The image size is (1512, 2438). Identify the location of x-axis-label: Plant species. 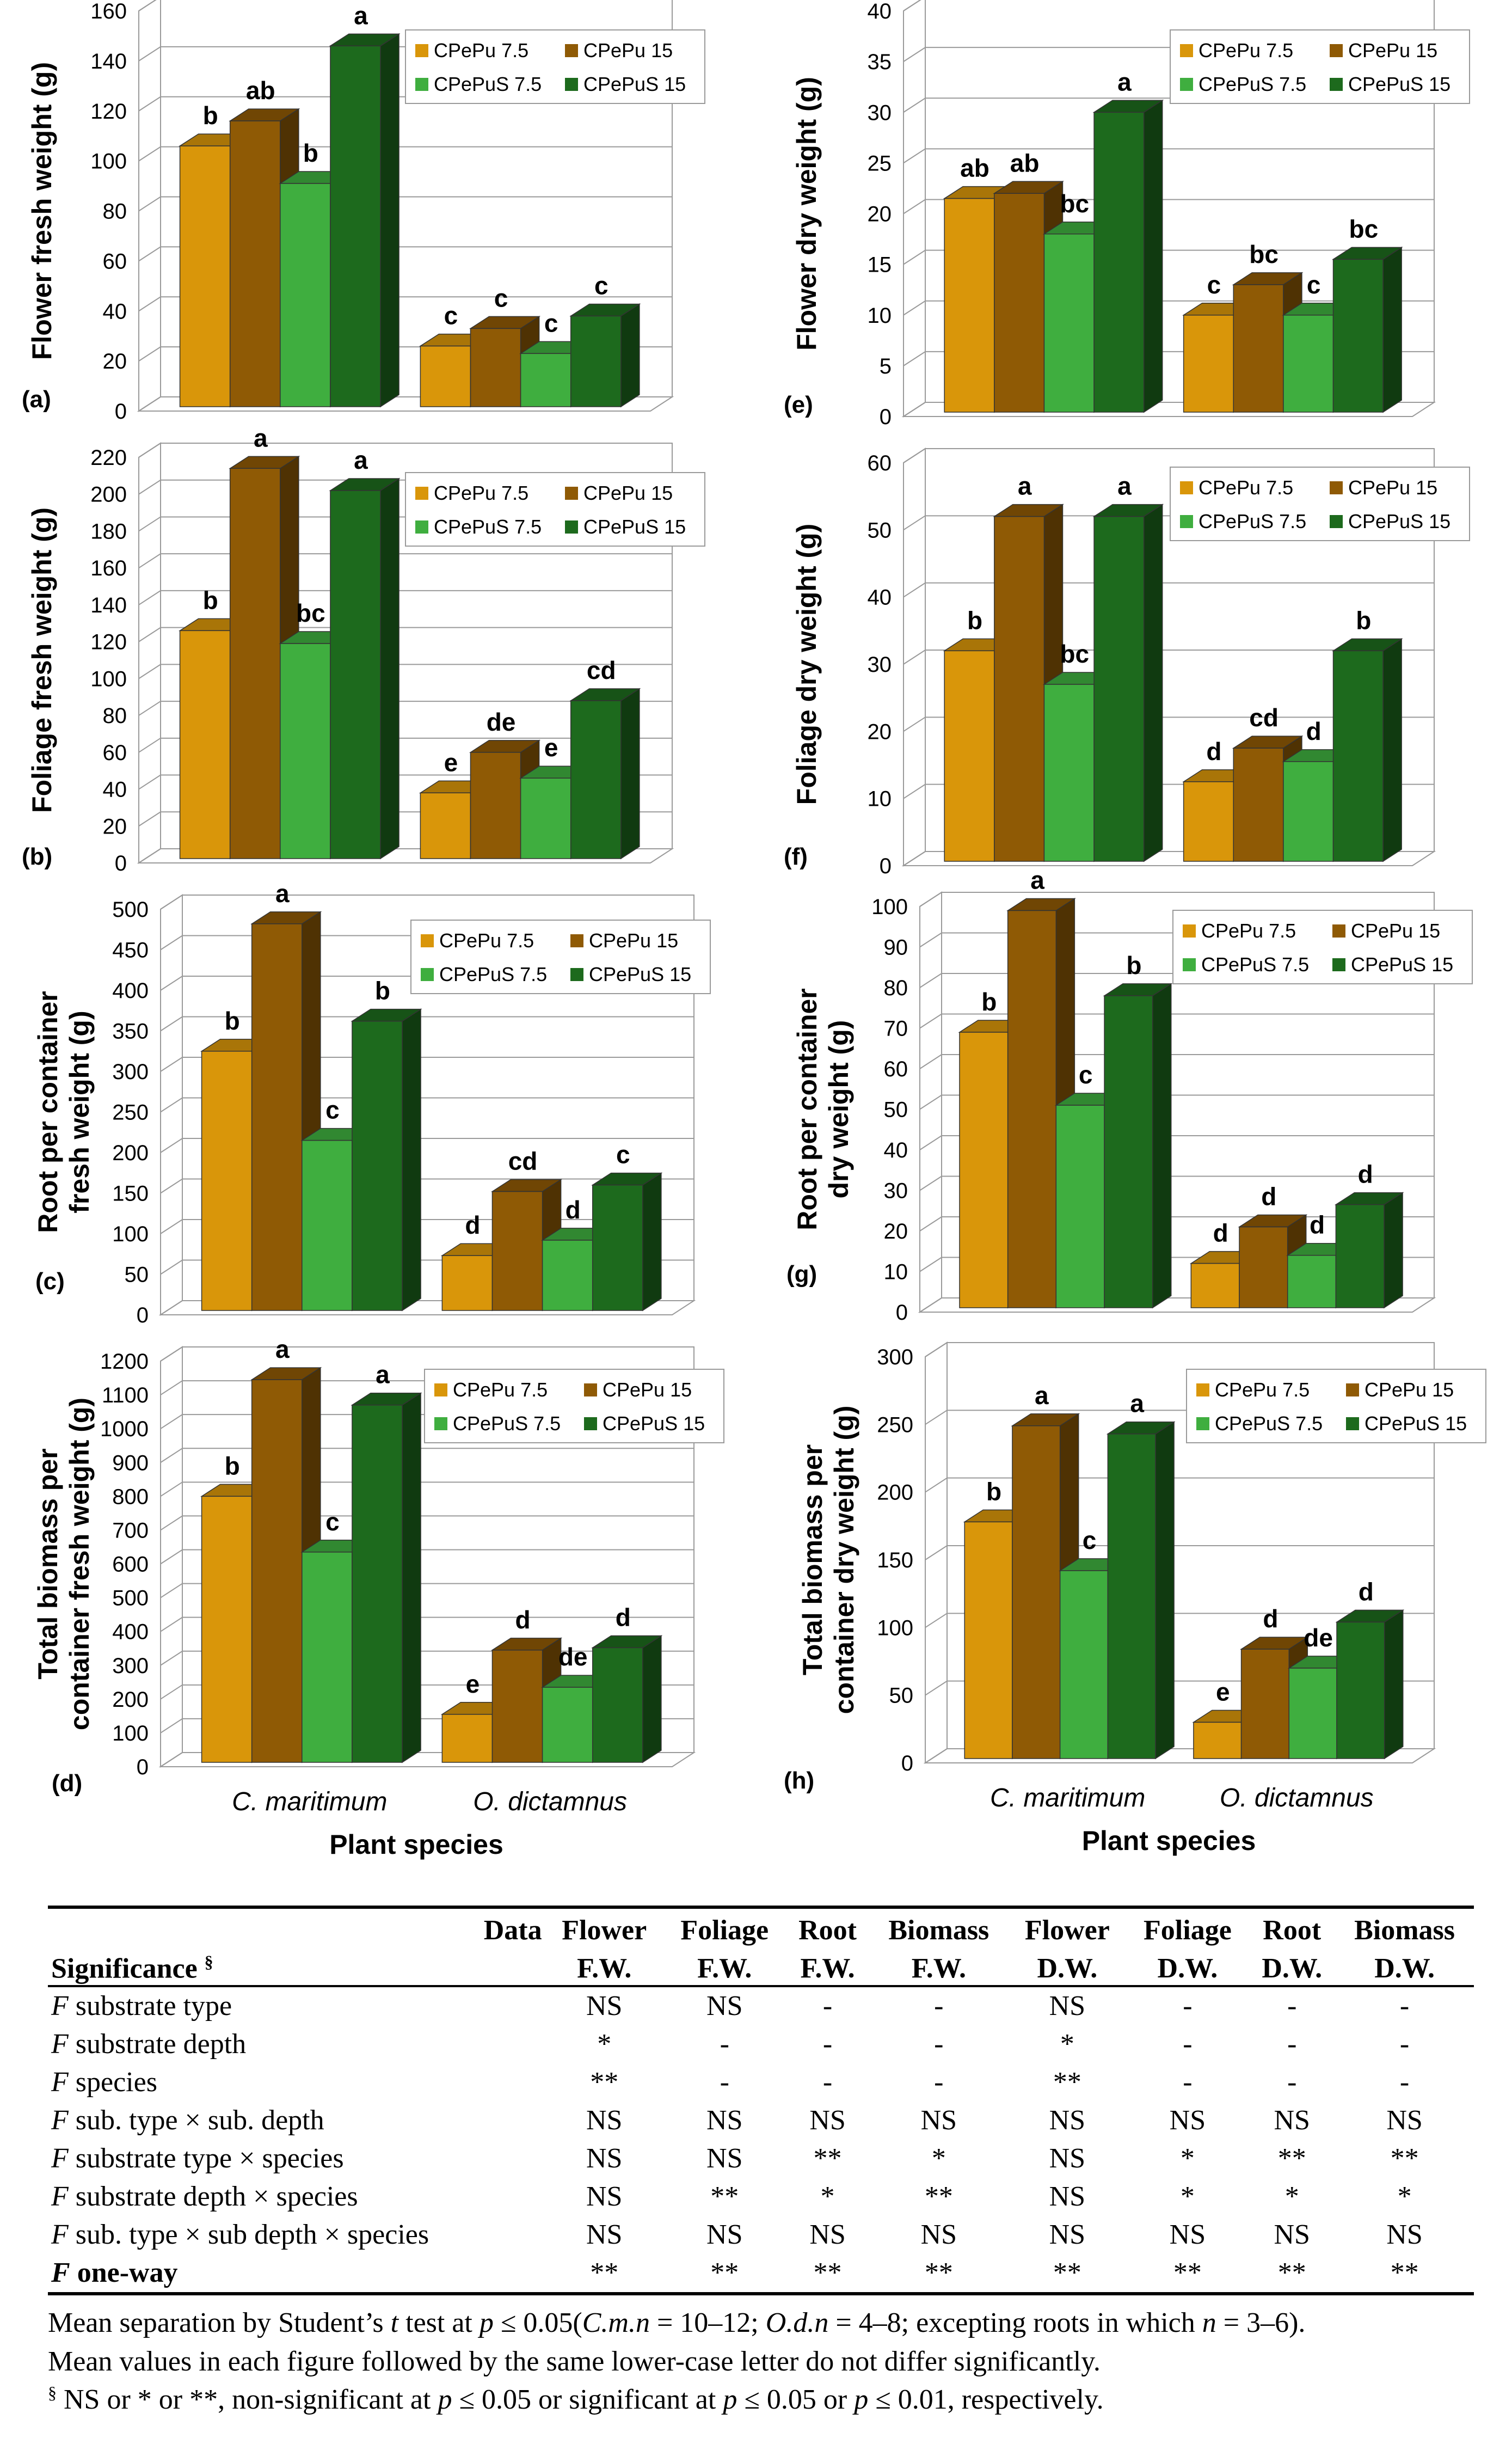
(416, 1844).